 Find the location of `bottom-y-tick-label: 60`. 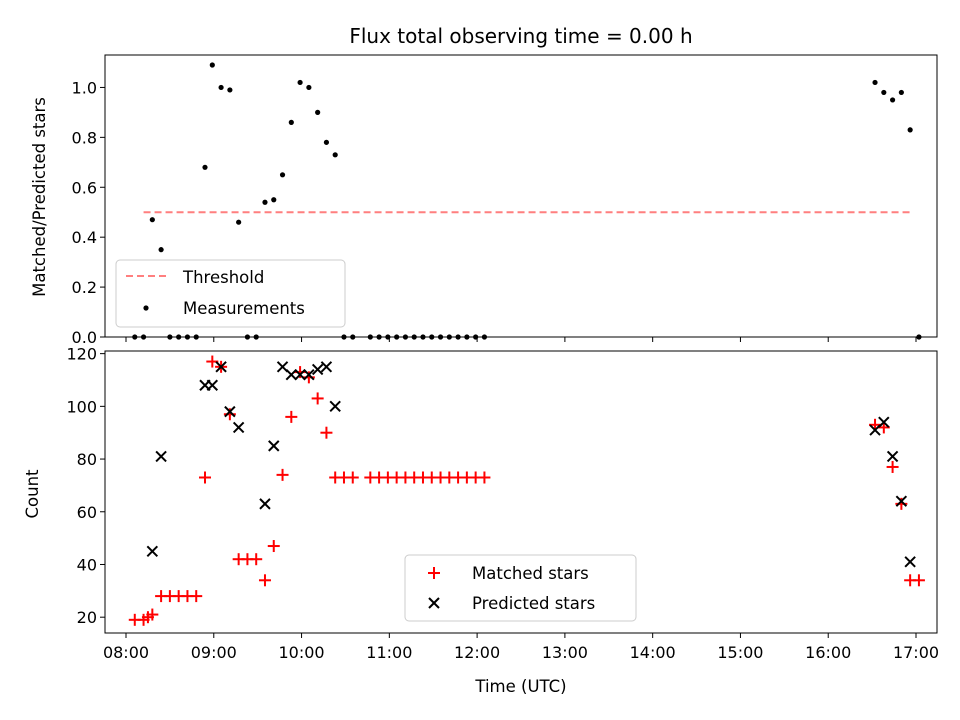

bottom-y-tick-label: 60 is located at coordinates (87, 512).